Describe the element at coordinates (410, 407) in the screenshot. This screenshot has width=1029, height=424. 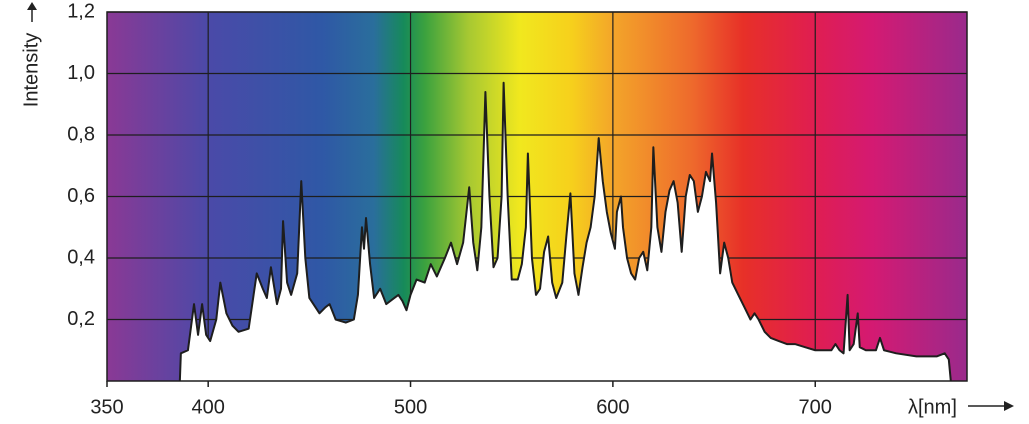
I see `x-tick-label: 500` at that location.